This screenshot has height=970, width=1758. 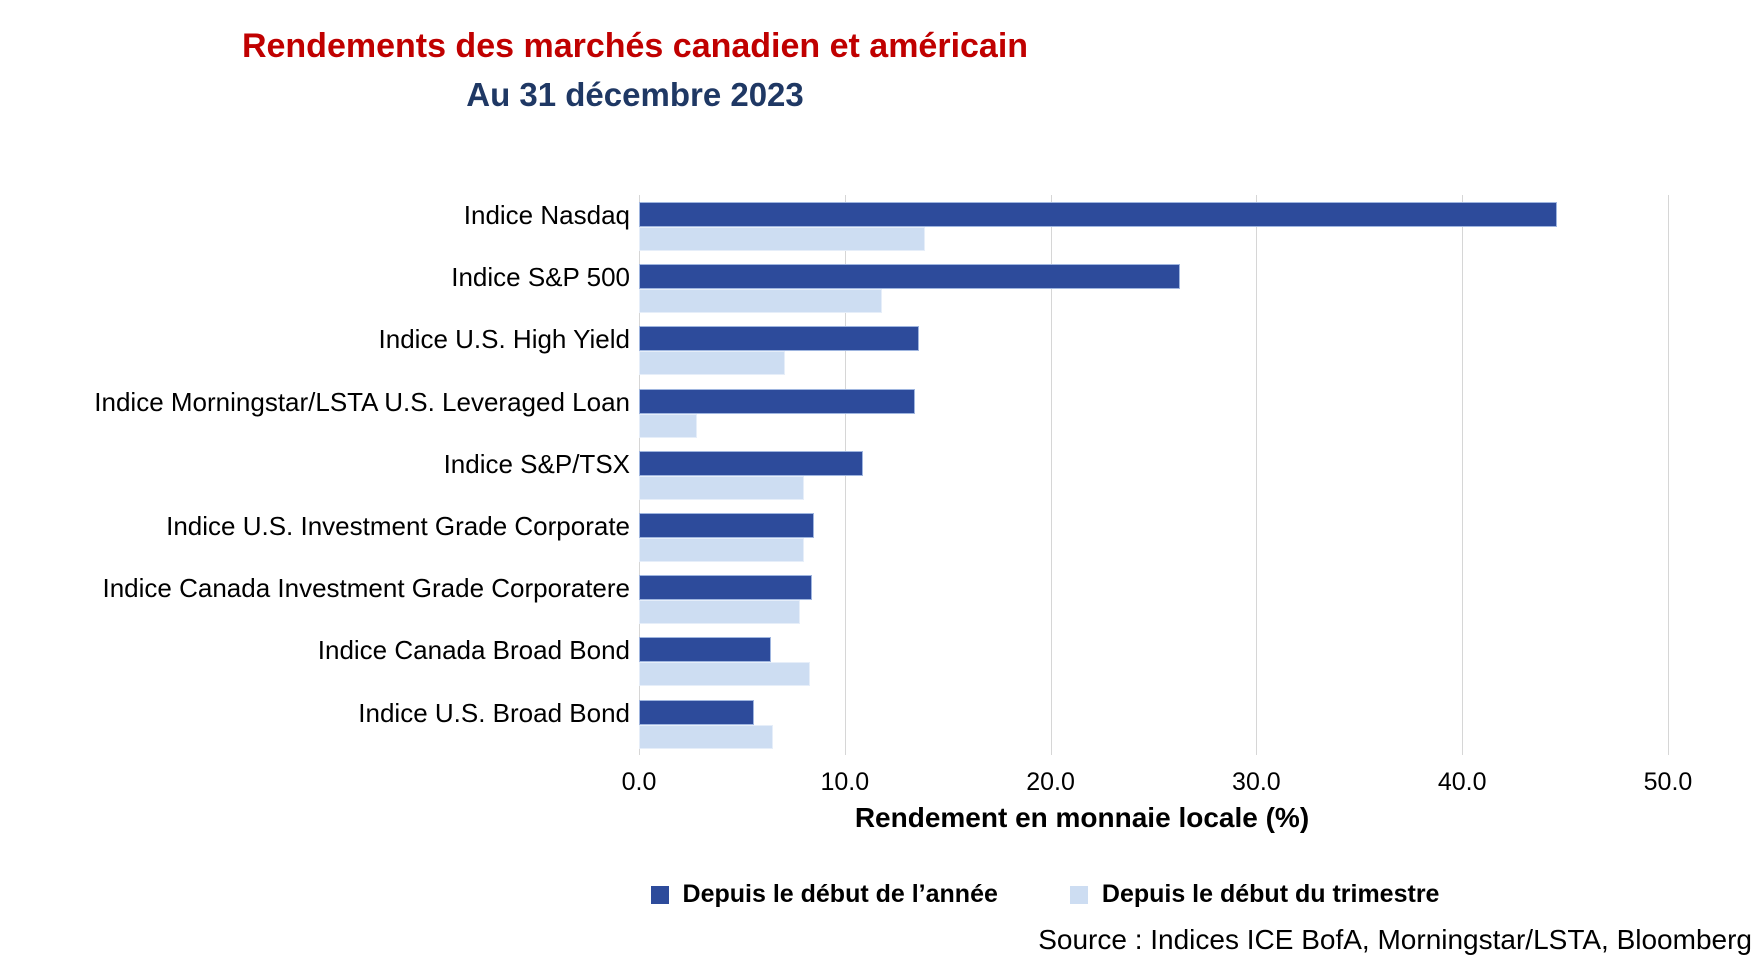 I want to click on category-label: Indice U.S. High Yield, so click(x=504, y=339).